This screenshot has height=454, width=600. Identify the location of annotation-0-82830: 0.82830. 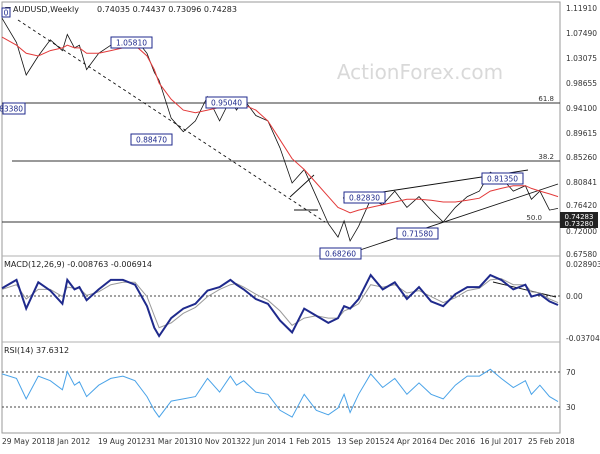
(364, 197).